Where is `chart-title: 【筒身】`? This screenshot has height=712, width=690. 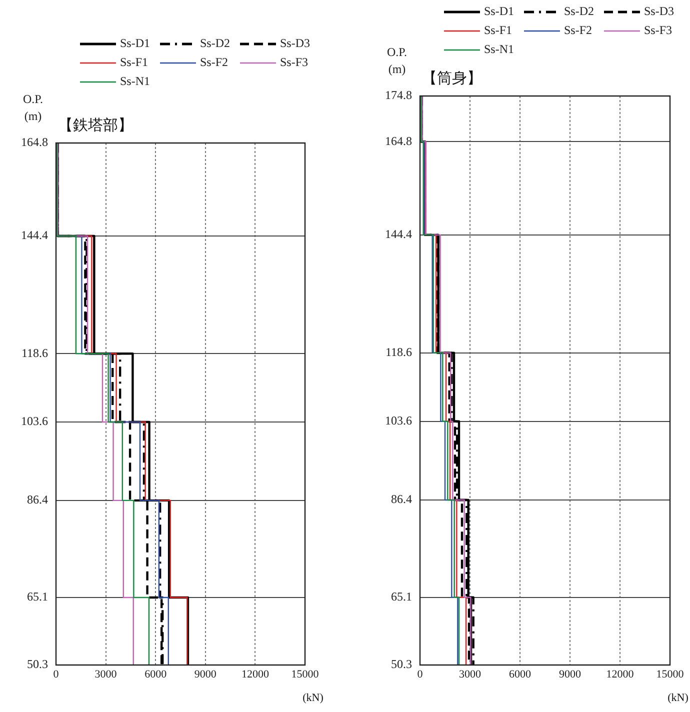 chart-title: 【筒身】 is located at coordinates (452, 78).